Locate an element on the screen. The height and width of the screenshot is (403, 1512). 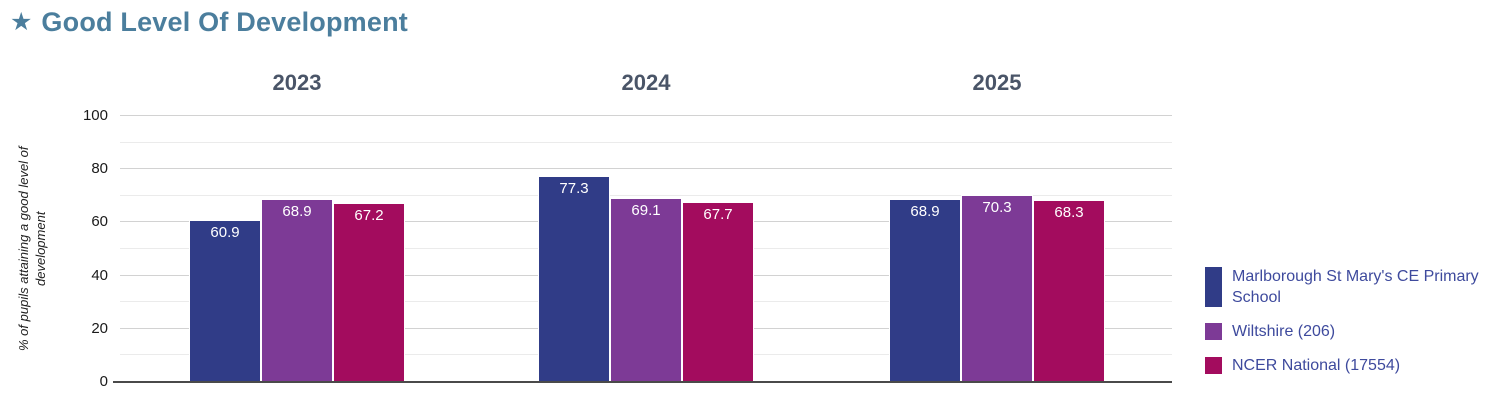
legend-swatch-national is located at coordinates (1213, 366).